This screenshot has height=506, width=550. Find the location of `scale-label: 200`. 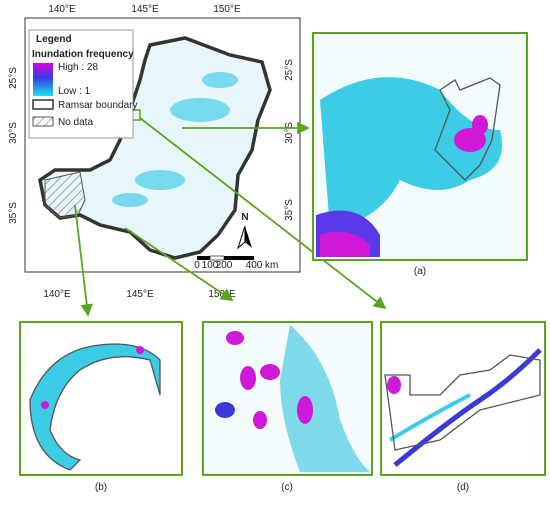

scale-label: 200 is located at coordinates (224, 265).